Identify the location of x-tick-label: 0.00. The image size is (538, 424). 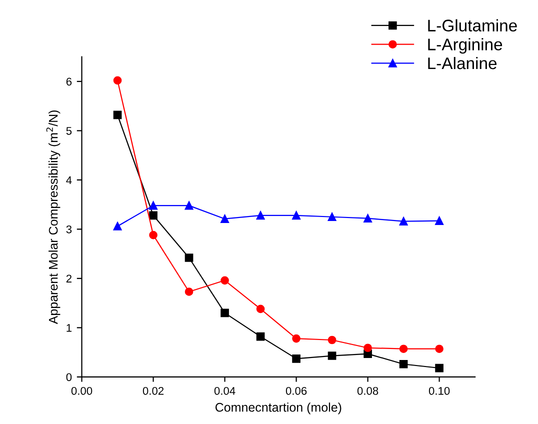
(81, 390).